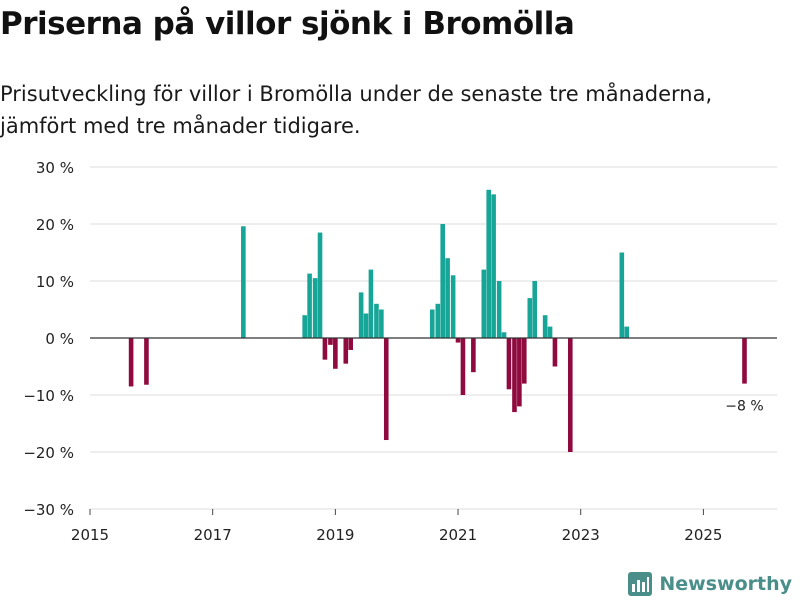  Describe the element at coordinates (335, 533) in the screenshot. I see `x-tick-label: 2019` at that location.